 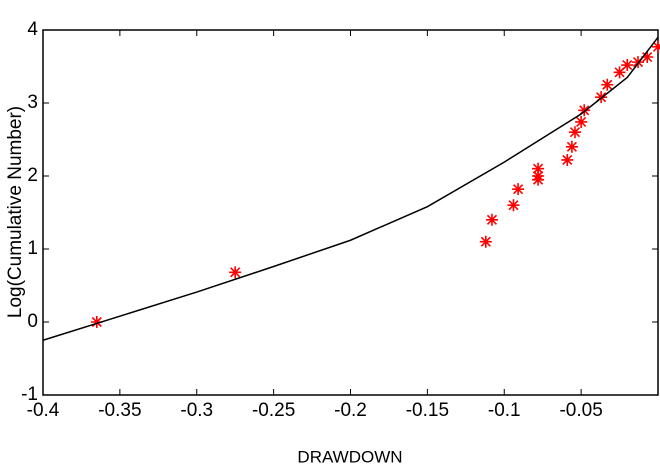 I want to click on x-tick-label: -0.25, so click(x=273, y=410).